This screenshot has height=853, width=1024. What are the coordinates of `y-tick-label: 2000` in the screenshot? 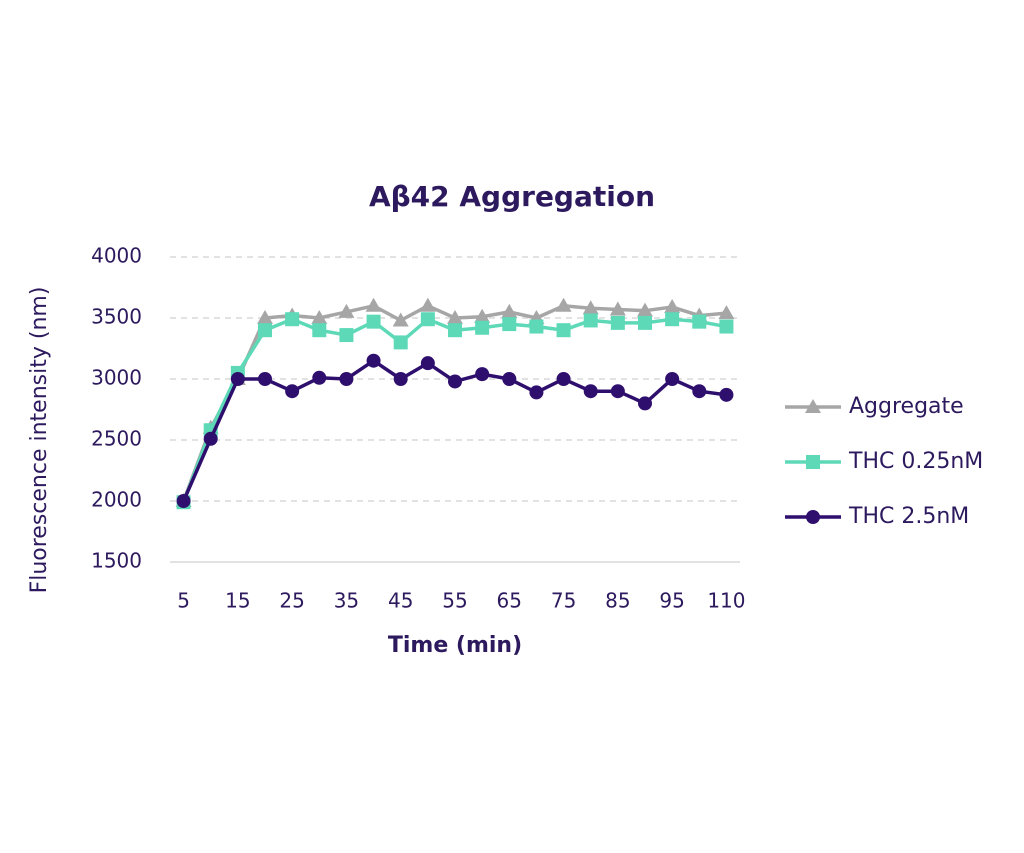 It's located at (116, 500).